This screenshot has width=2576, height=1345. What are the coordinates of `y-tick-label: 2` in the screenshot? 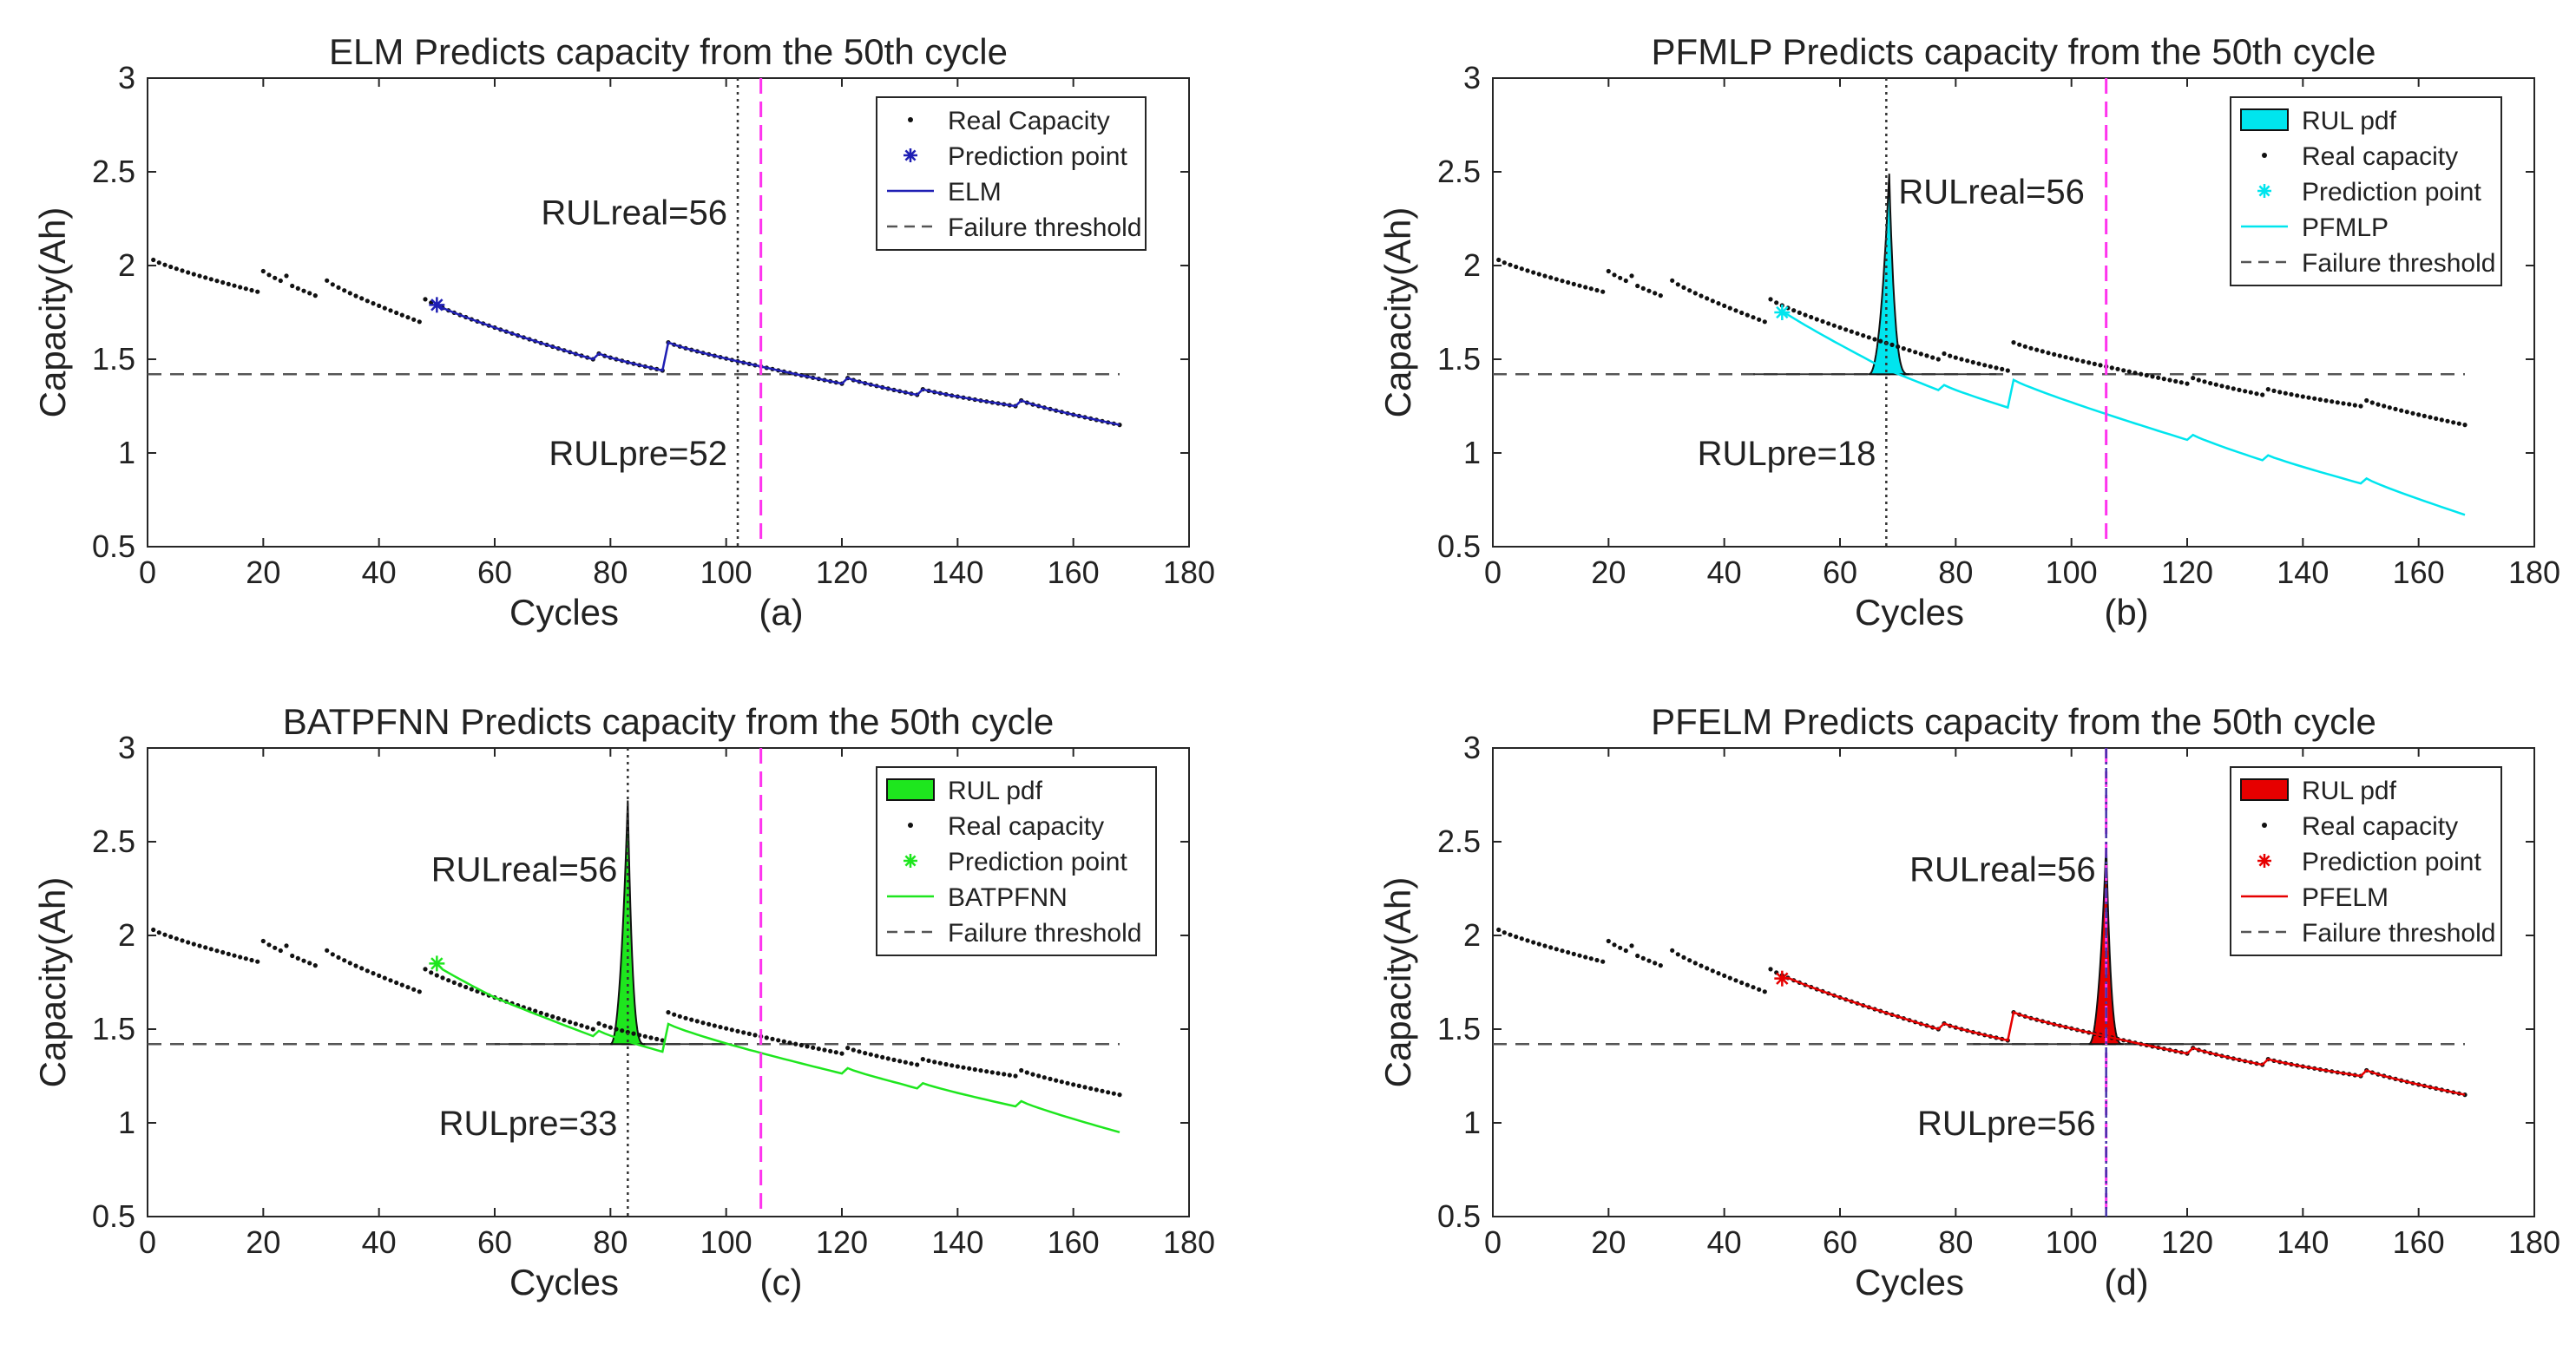 It's located at (1472, 265).